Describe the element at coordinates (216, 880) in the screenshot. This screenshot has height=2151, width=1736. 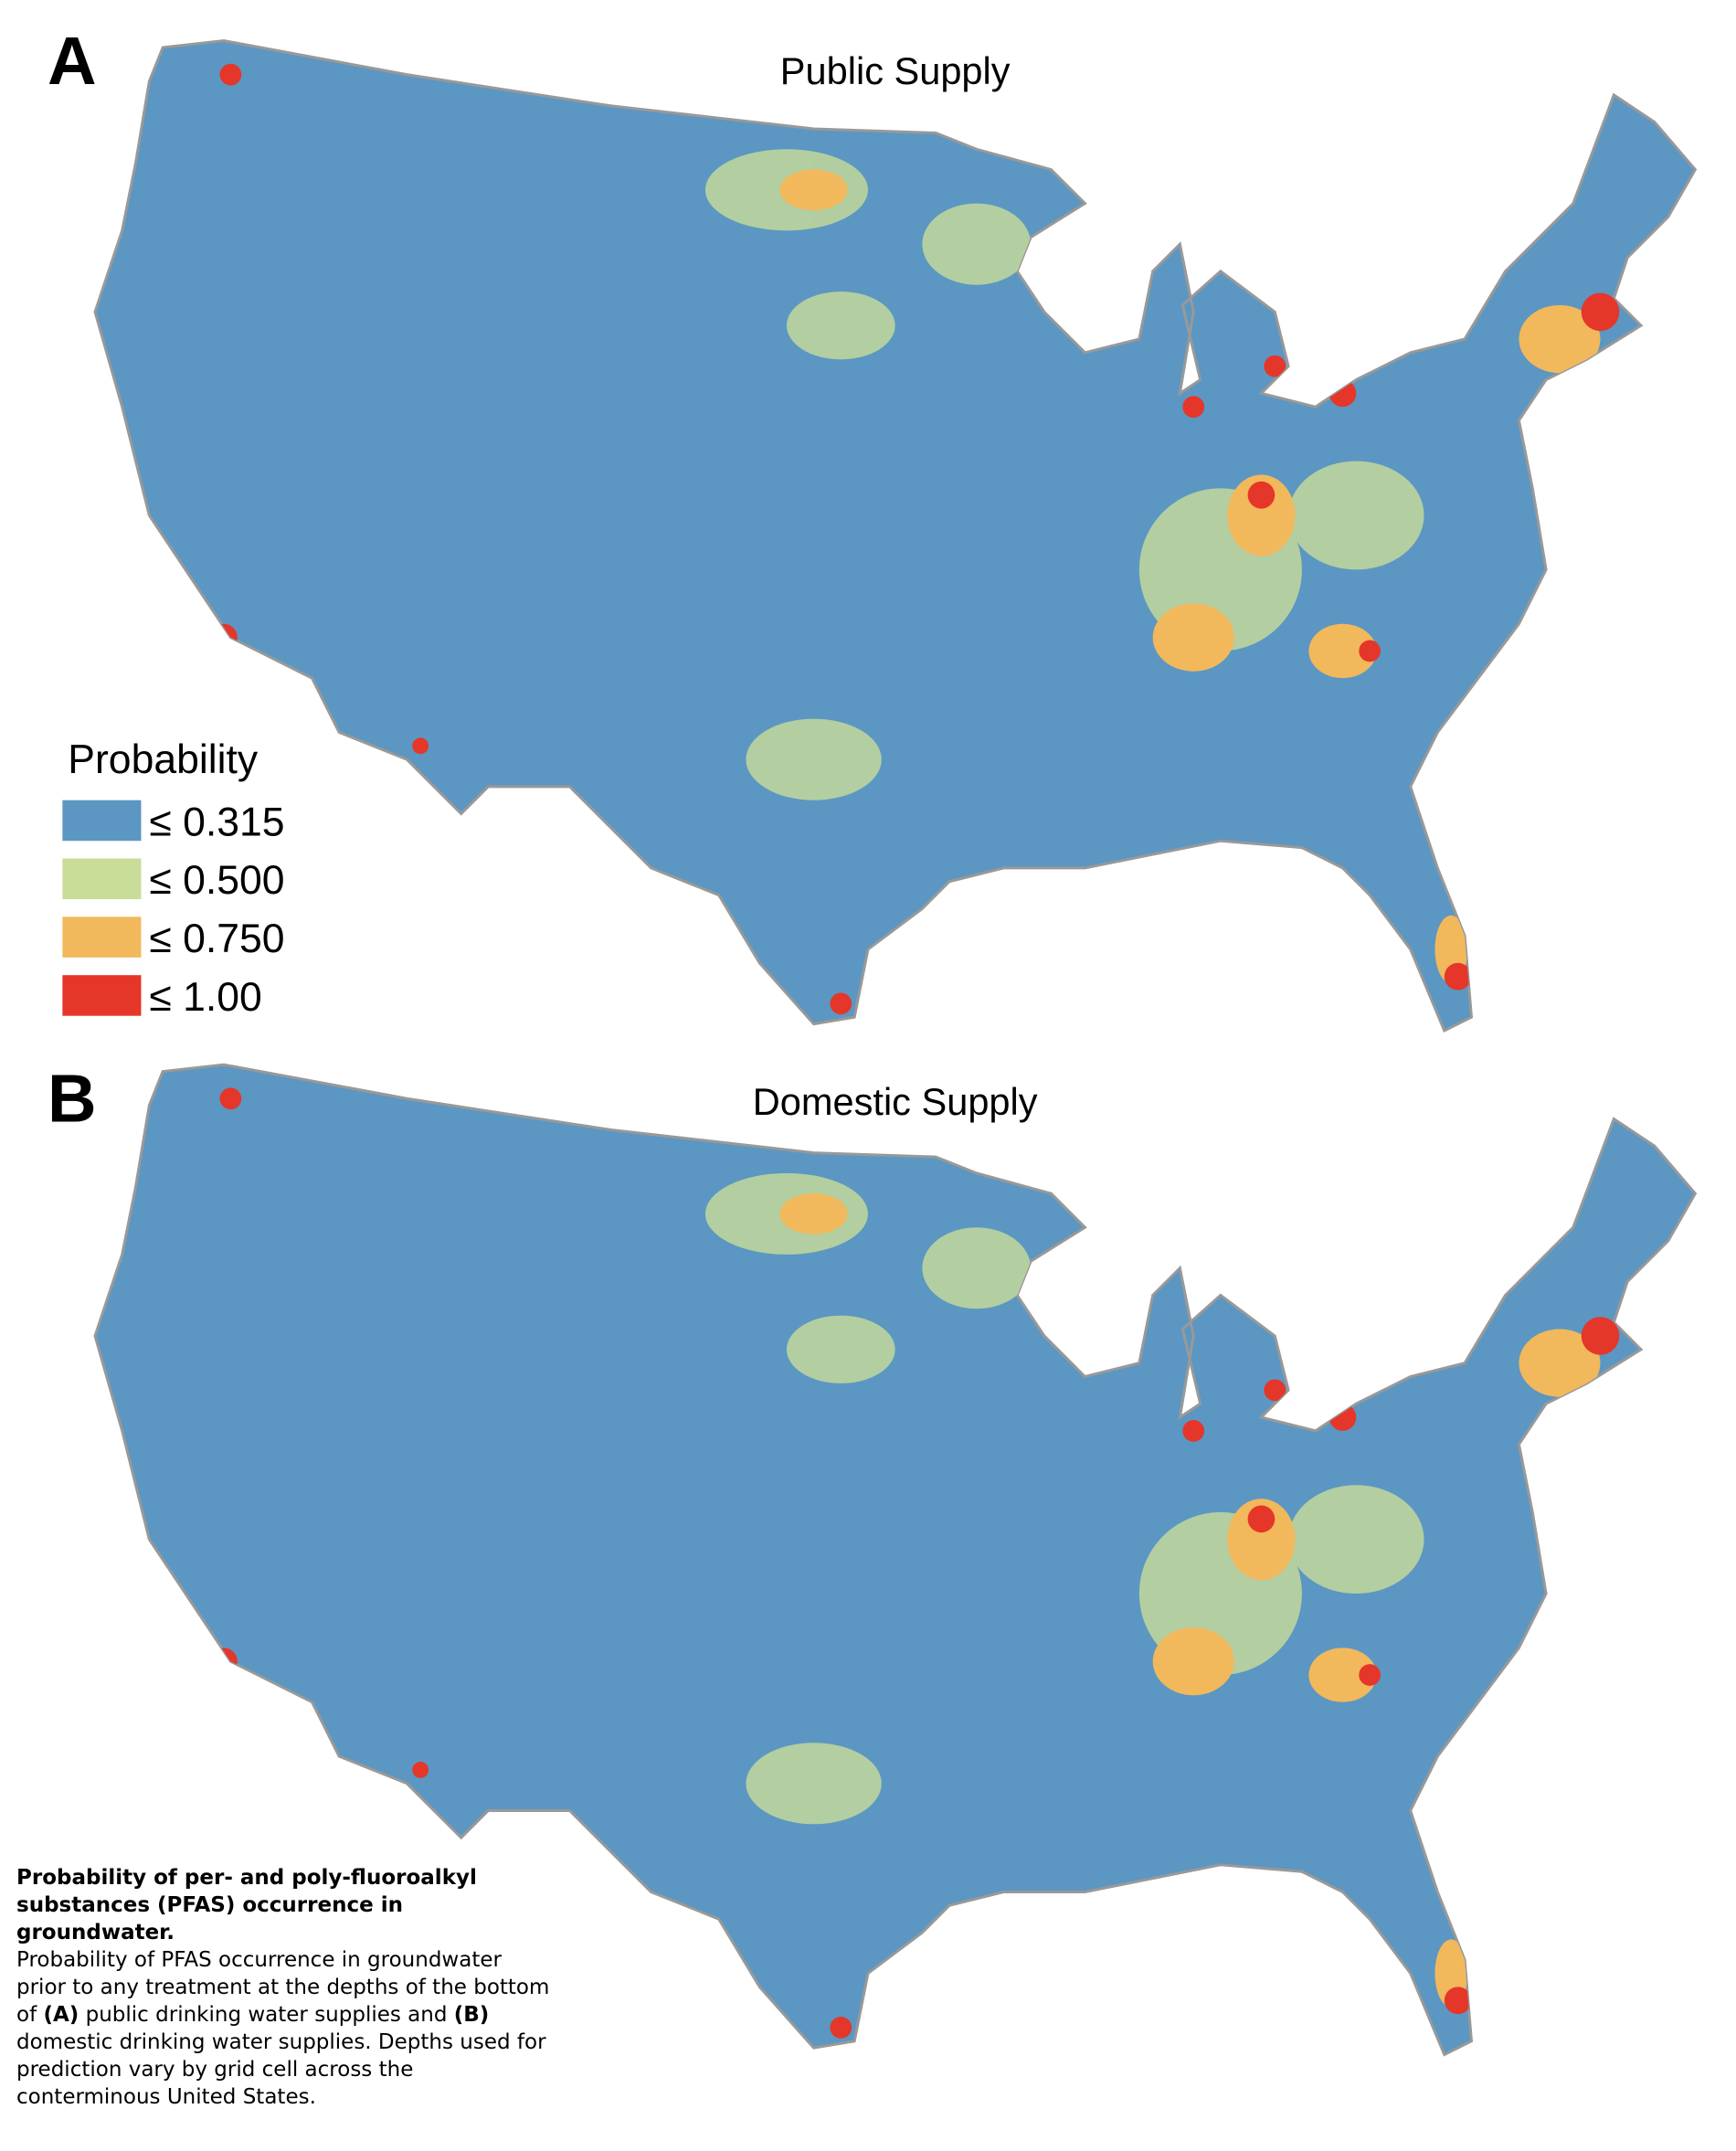
I see `legend-label: ≤ 0.500` at that location.